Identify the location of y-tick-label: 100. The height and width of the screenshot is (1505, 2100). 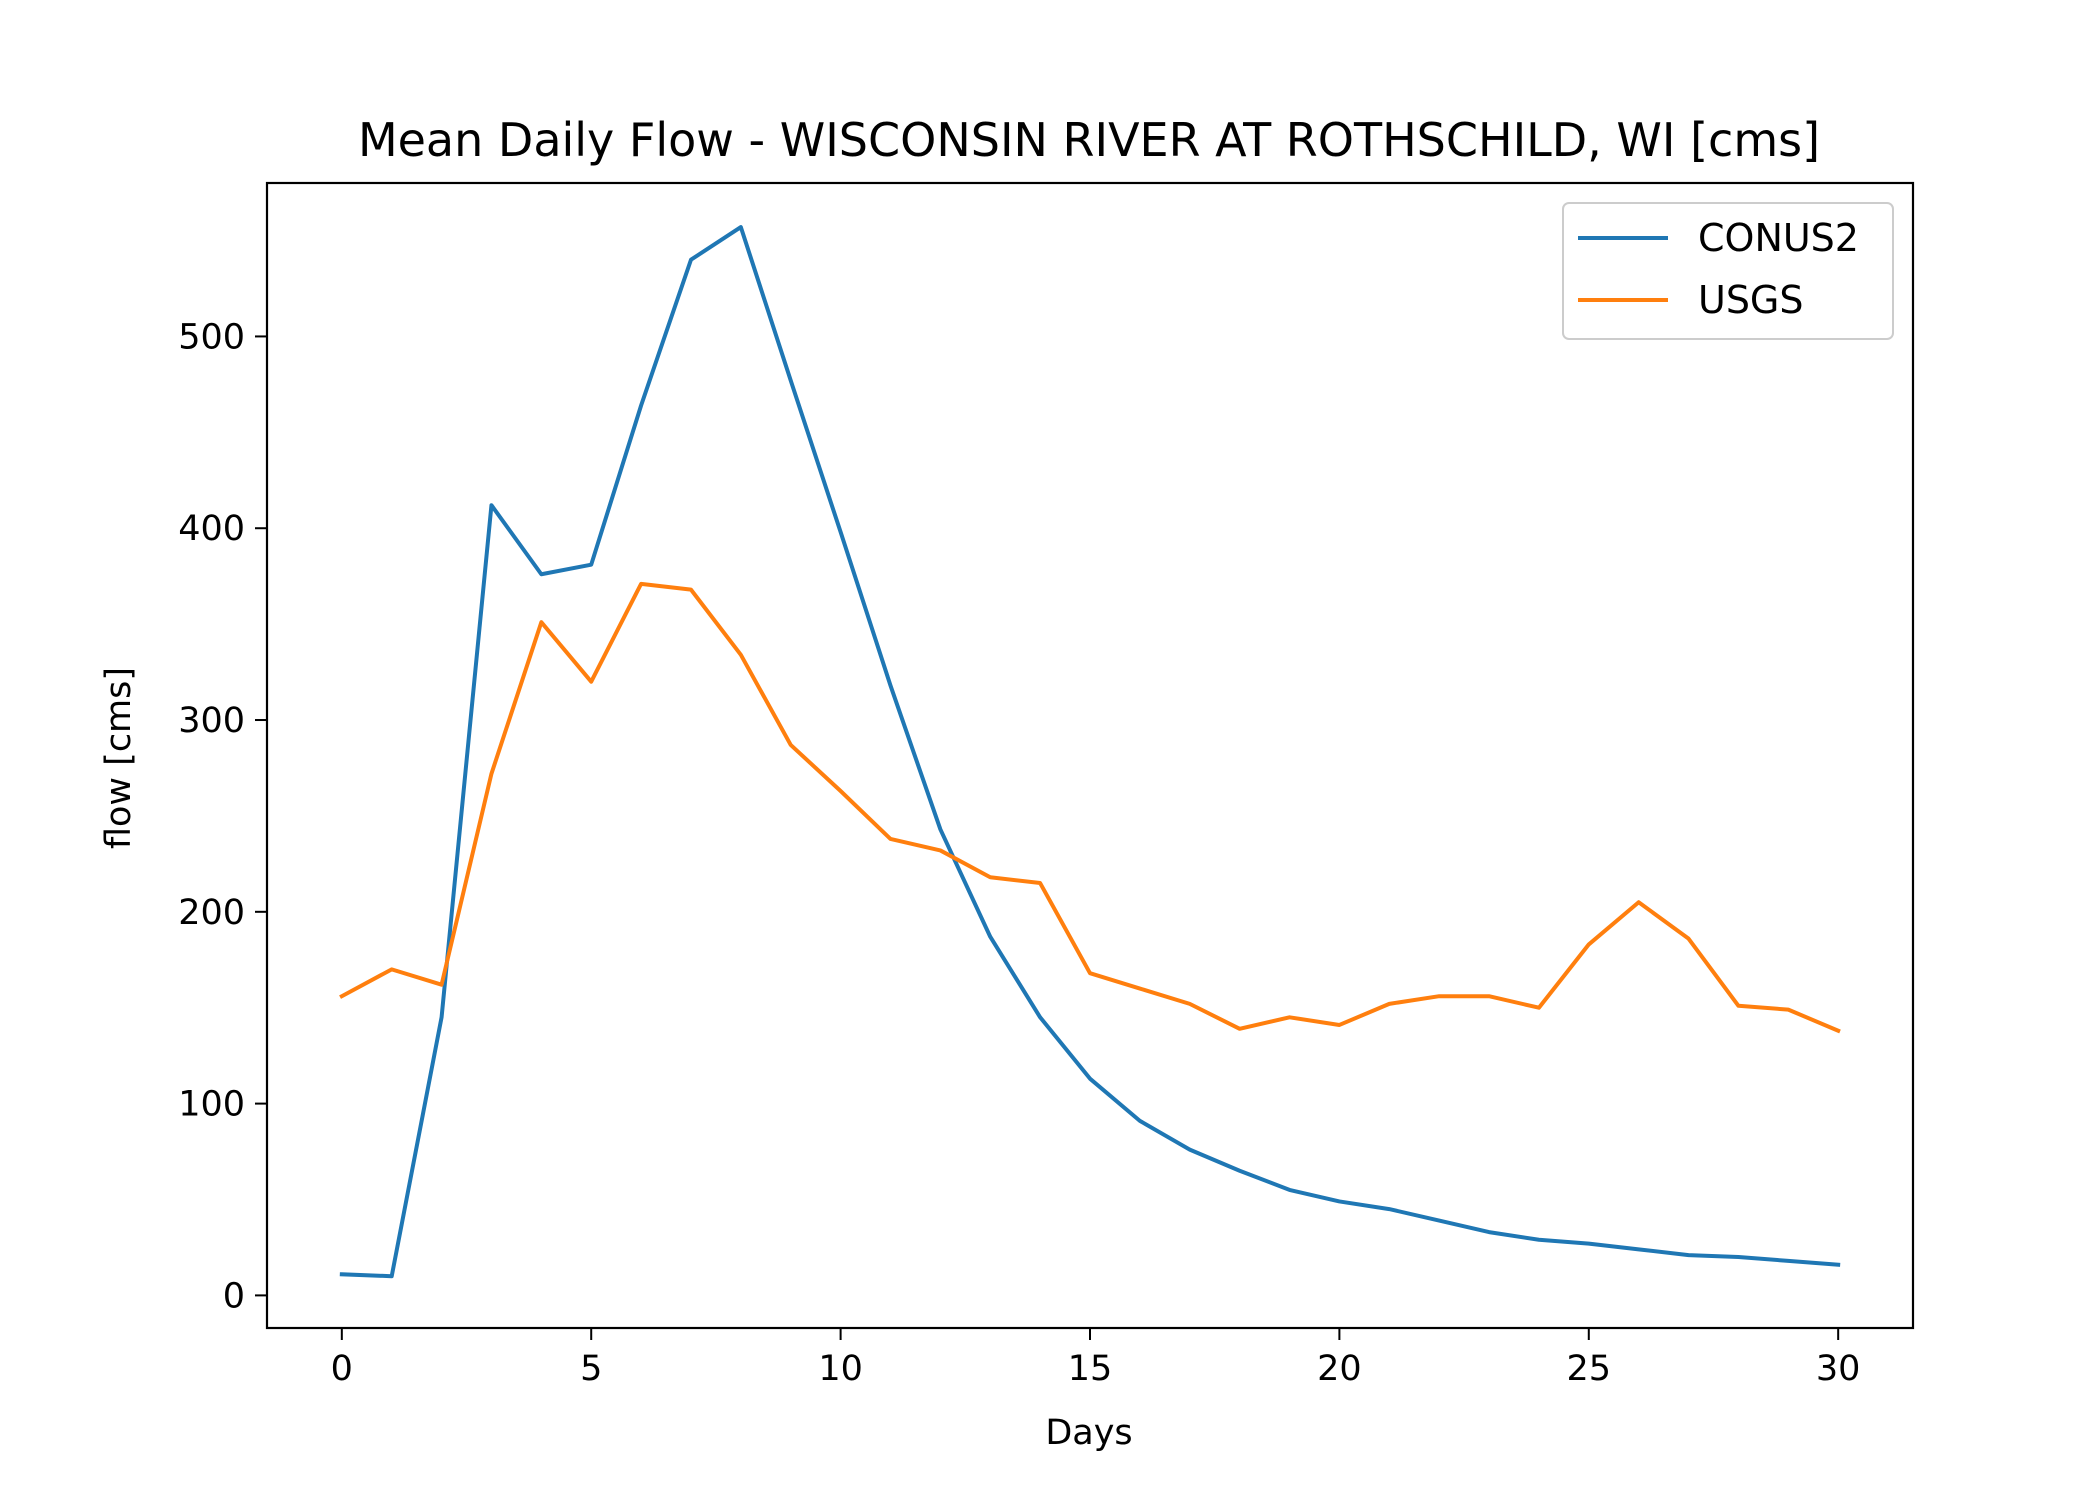
(211, 1105).